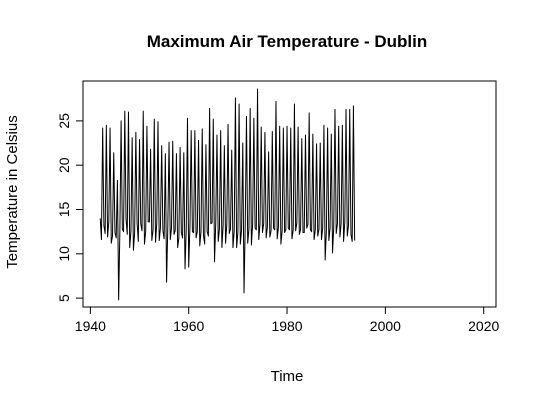 The width and height of the screenshot is (536, 405). What do you see at coordinates (64, 254) in the screenshot?
I see `y-tick-label: 10` at bounding box center [64, 254].